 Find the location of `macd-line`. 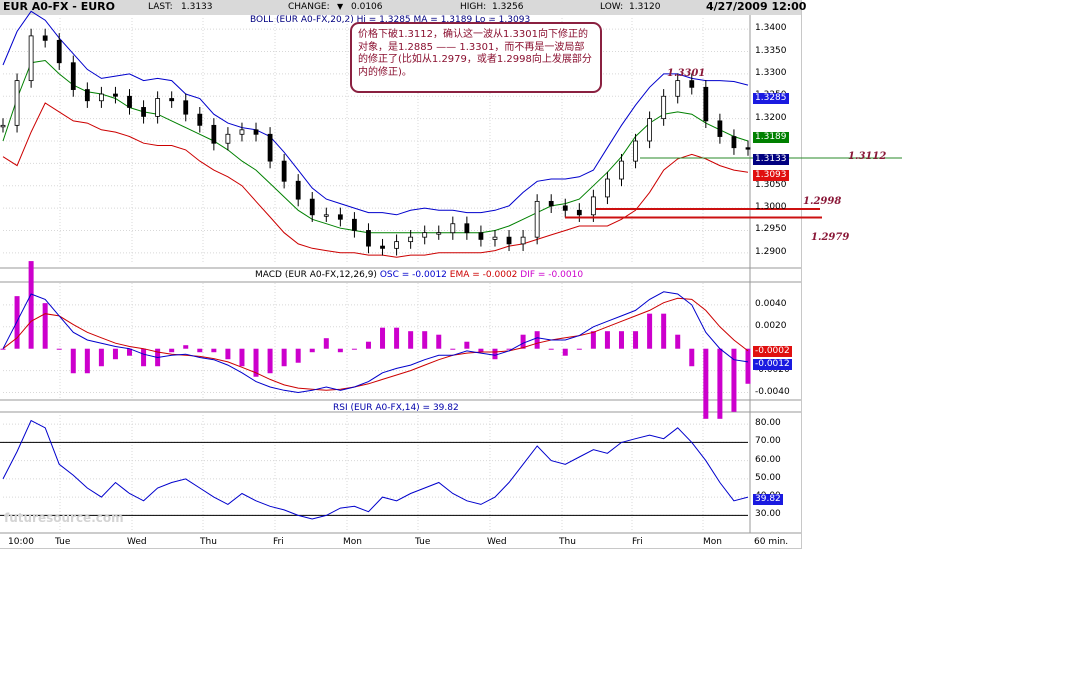

macd-line is located at coordinates (375, 342).